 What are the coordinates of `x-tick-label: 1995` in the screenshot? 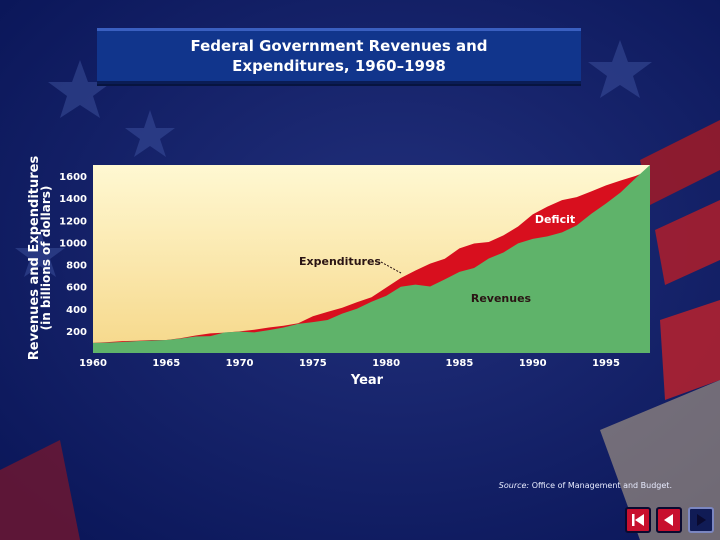 It's located at (606, 363).